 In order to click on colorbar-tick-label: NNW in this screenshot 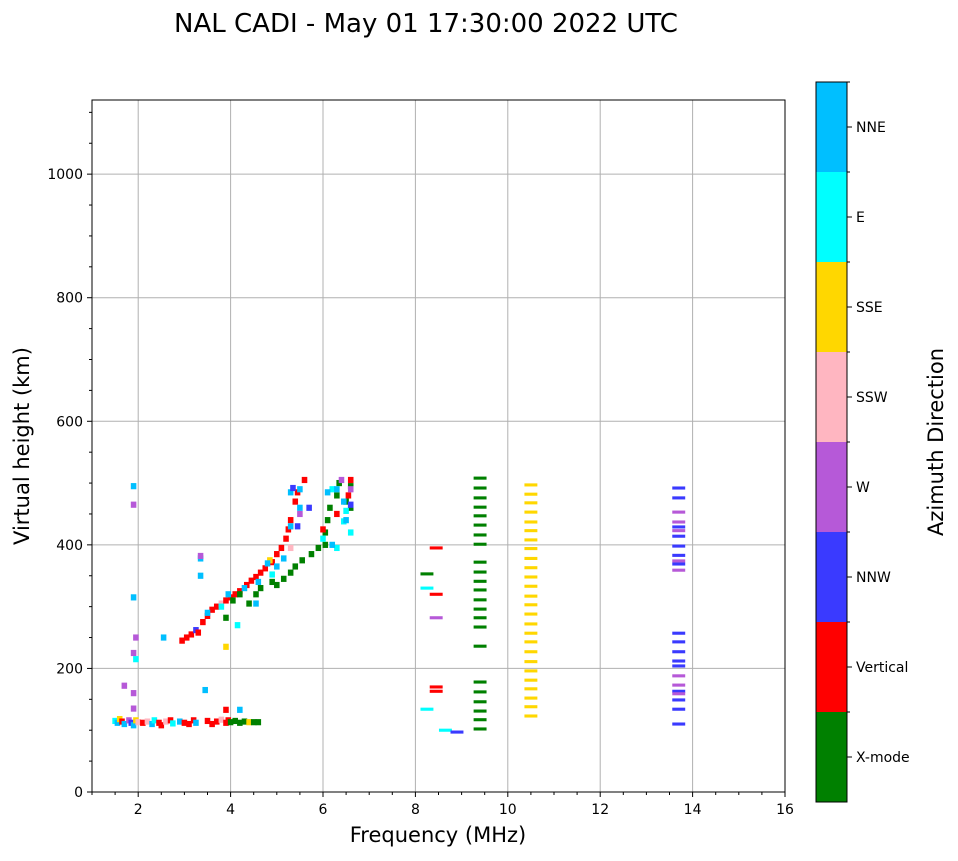, I will do `click(873, 578)`.